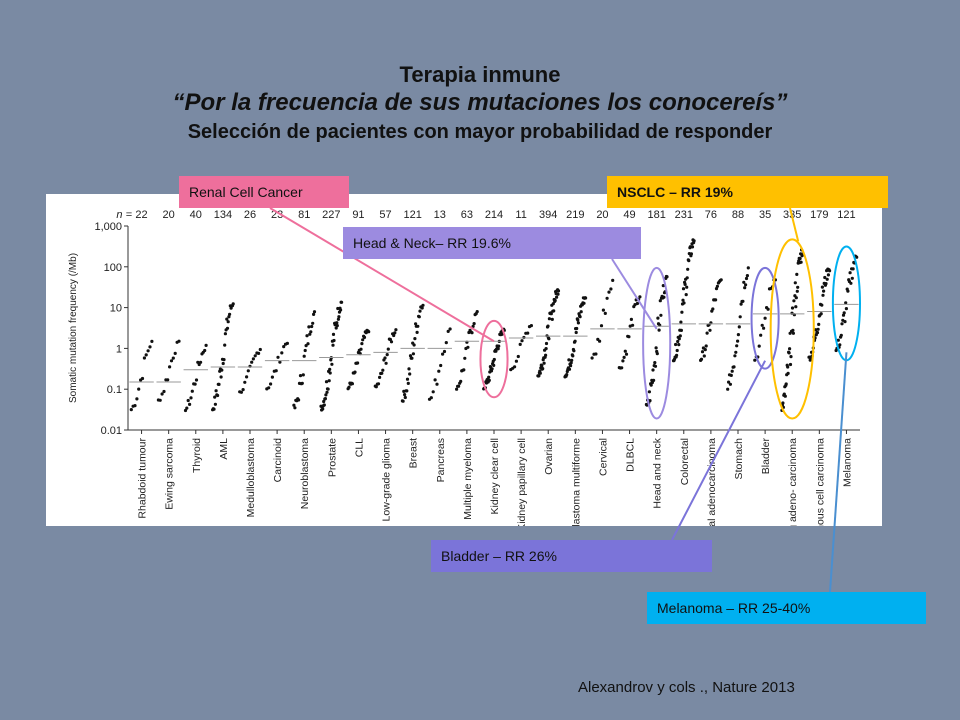 The height and width of the screenshot is (720, 960). What do you see at coordinates (738, 344) in the screenshot?
I see `category-stomach: 88 Stomach` at bounding box center [738, 344].